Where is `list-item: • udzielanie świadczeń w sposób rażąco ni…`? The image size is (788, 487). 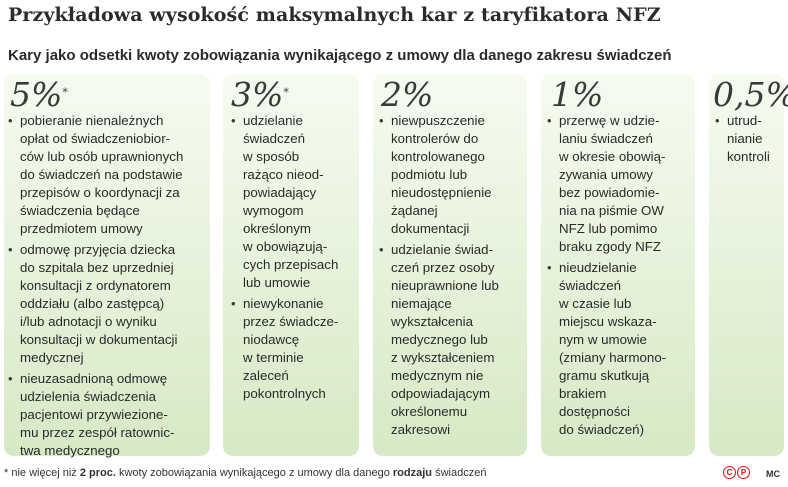
list-item: • udzielanie świadczeń w sposób rażąco ni… is located at coordinates (285, 201).